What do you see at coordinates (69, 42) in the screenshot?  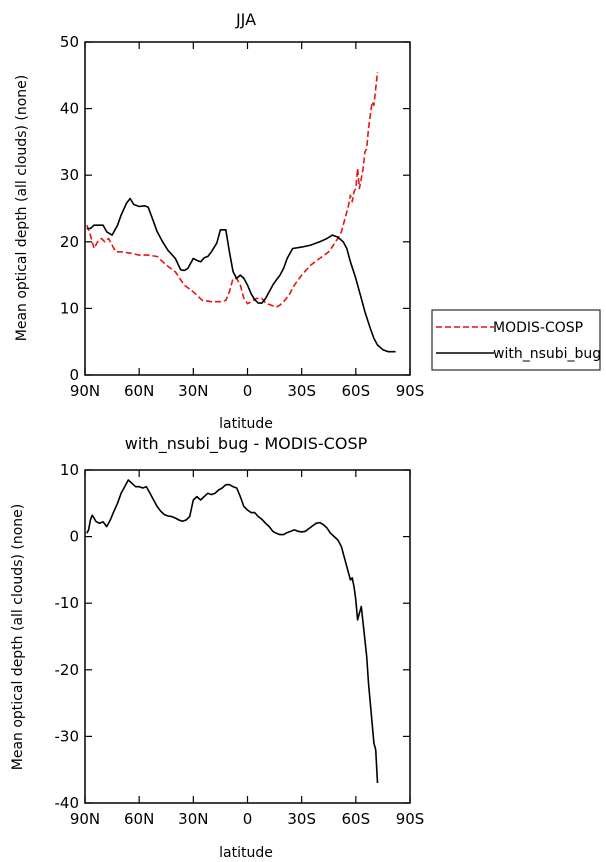 I see `panel-top-ytick-label: 50` at bounding box center [69, 42].